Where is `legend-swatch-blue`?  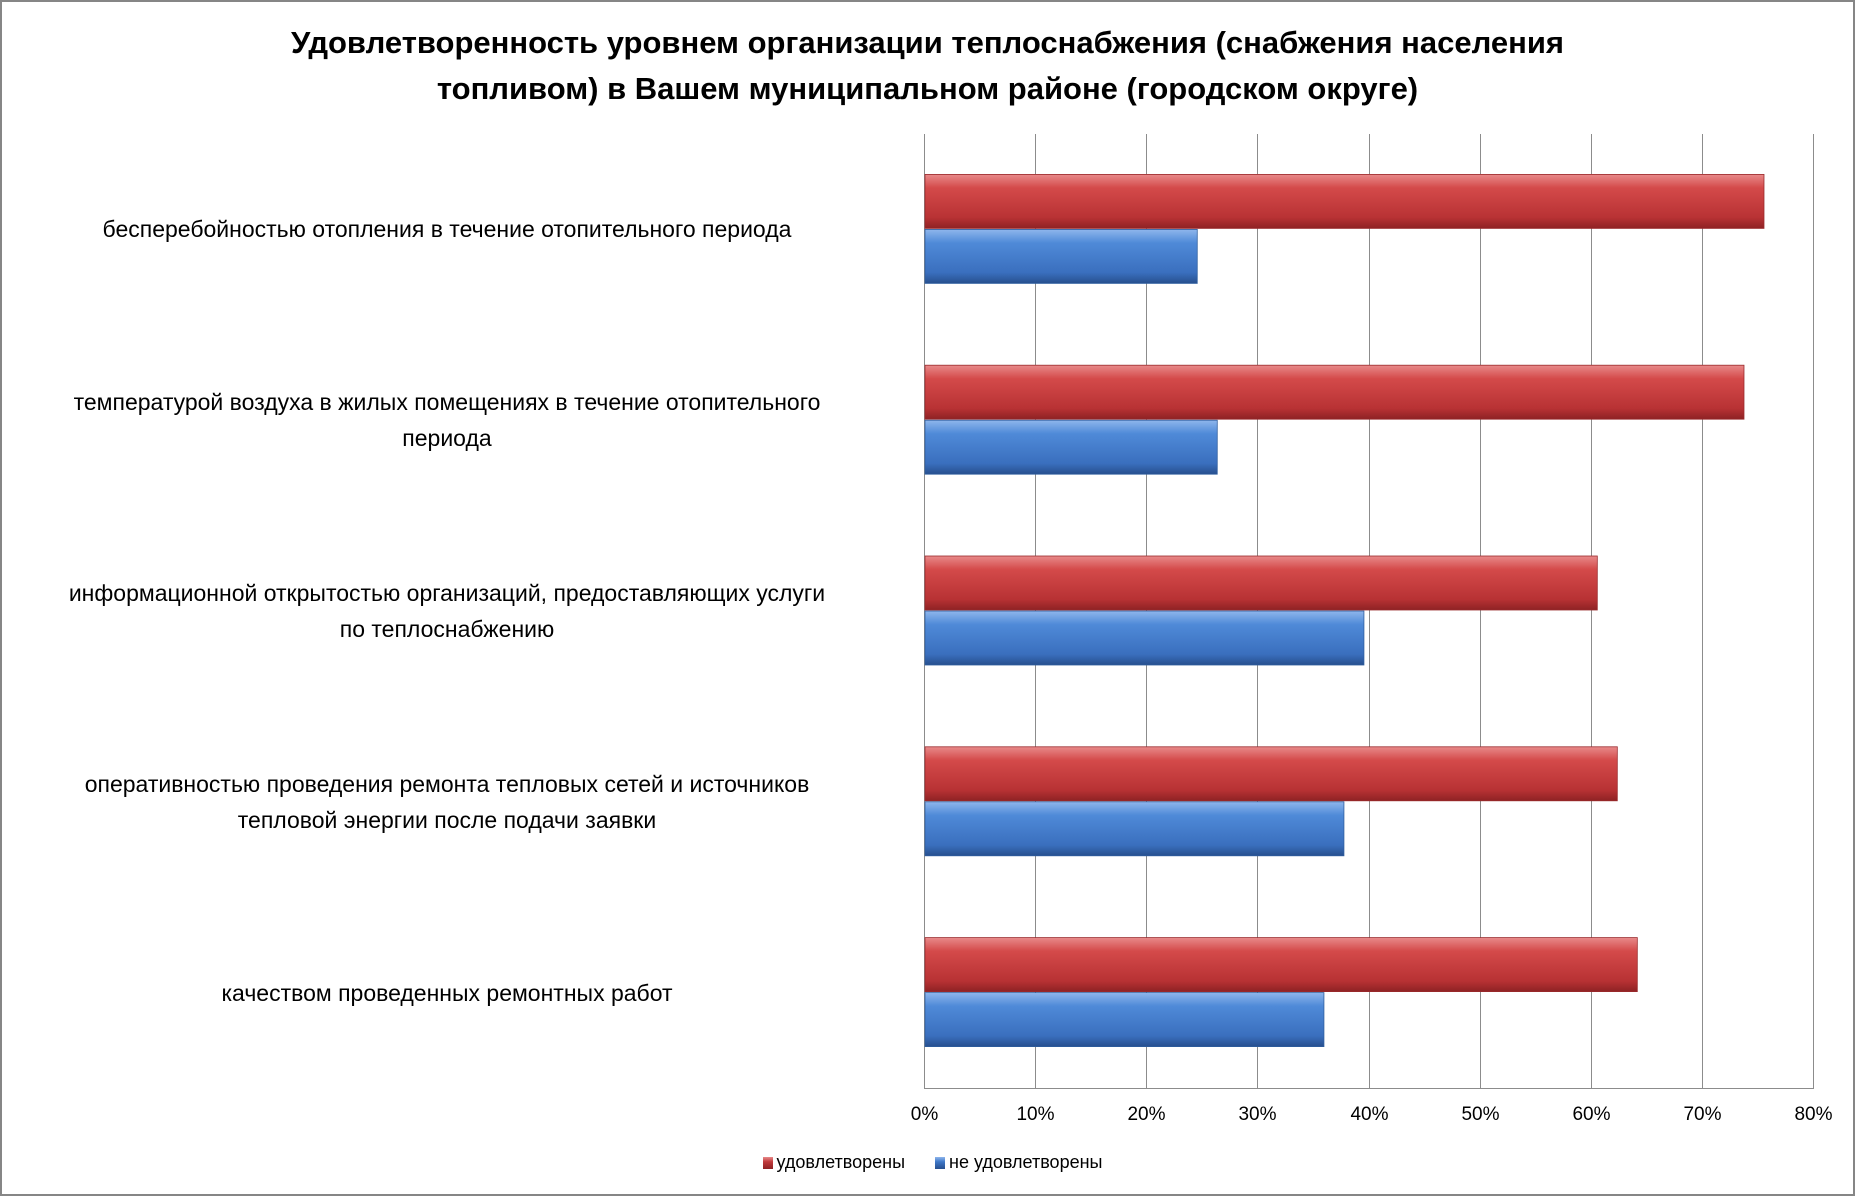 legend-swatch-blue is located at coordinates (940, 1162).